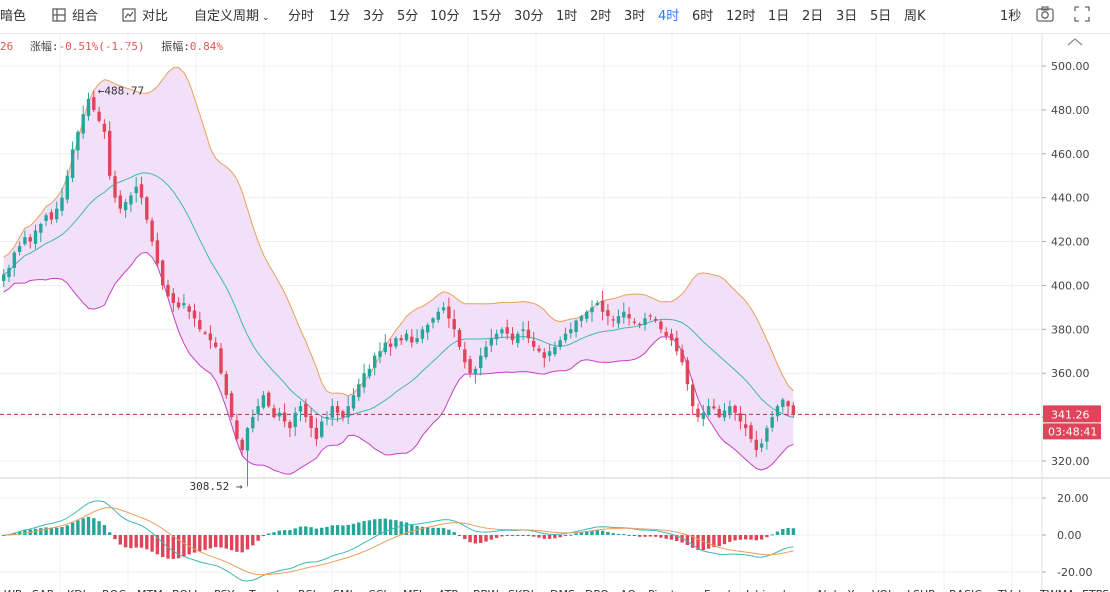 This screenshot has width=1110, height=592. What do you see at coordinates (307, 590) in the screenshot?
I see `indicator-tab: RSI` at bounding box center [307, 590].